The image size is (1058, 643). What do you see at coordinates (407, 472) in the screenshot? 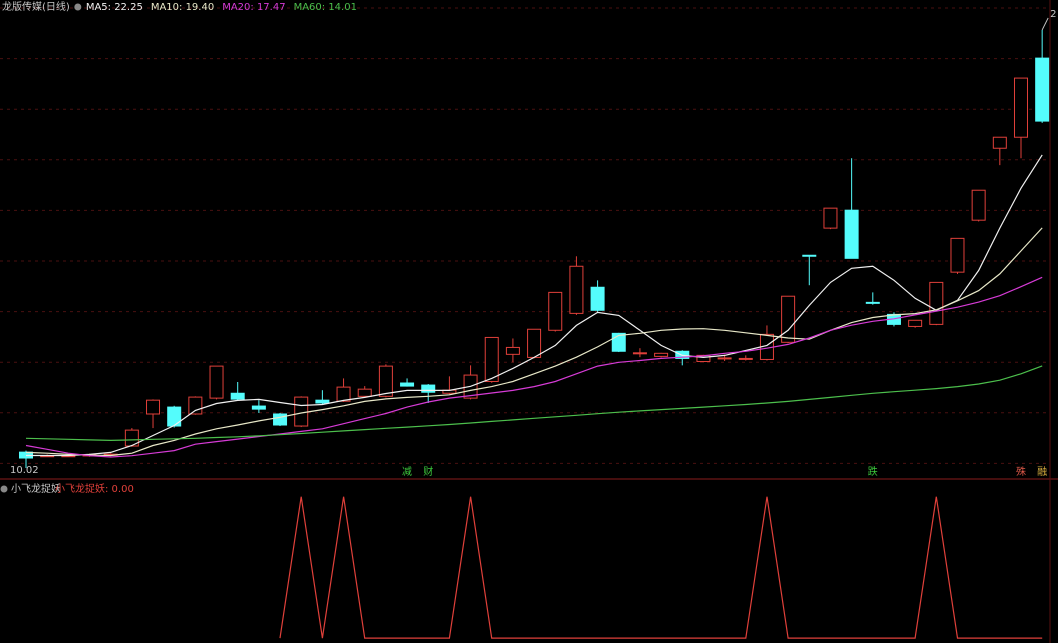
I see `event-label: 减` at bounding box center [407, 472].